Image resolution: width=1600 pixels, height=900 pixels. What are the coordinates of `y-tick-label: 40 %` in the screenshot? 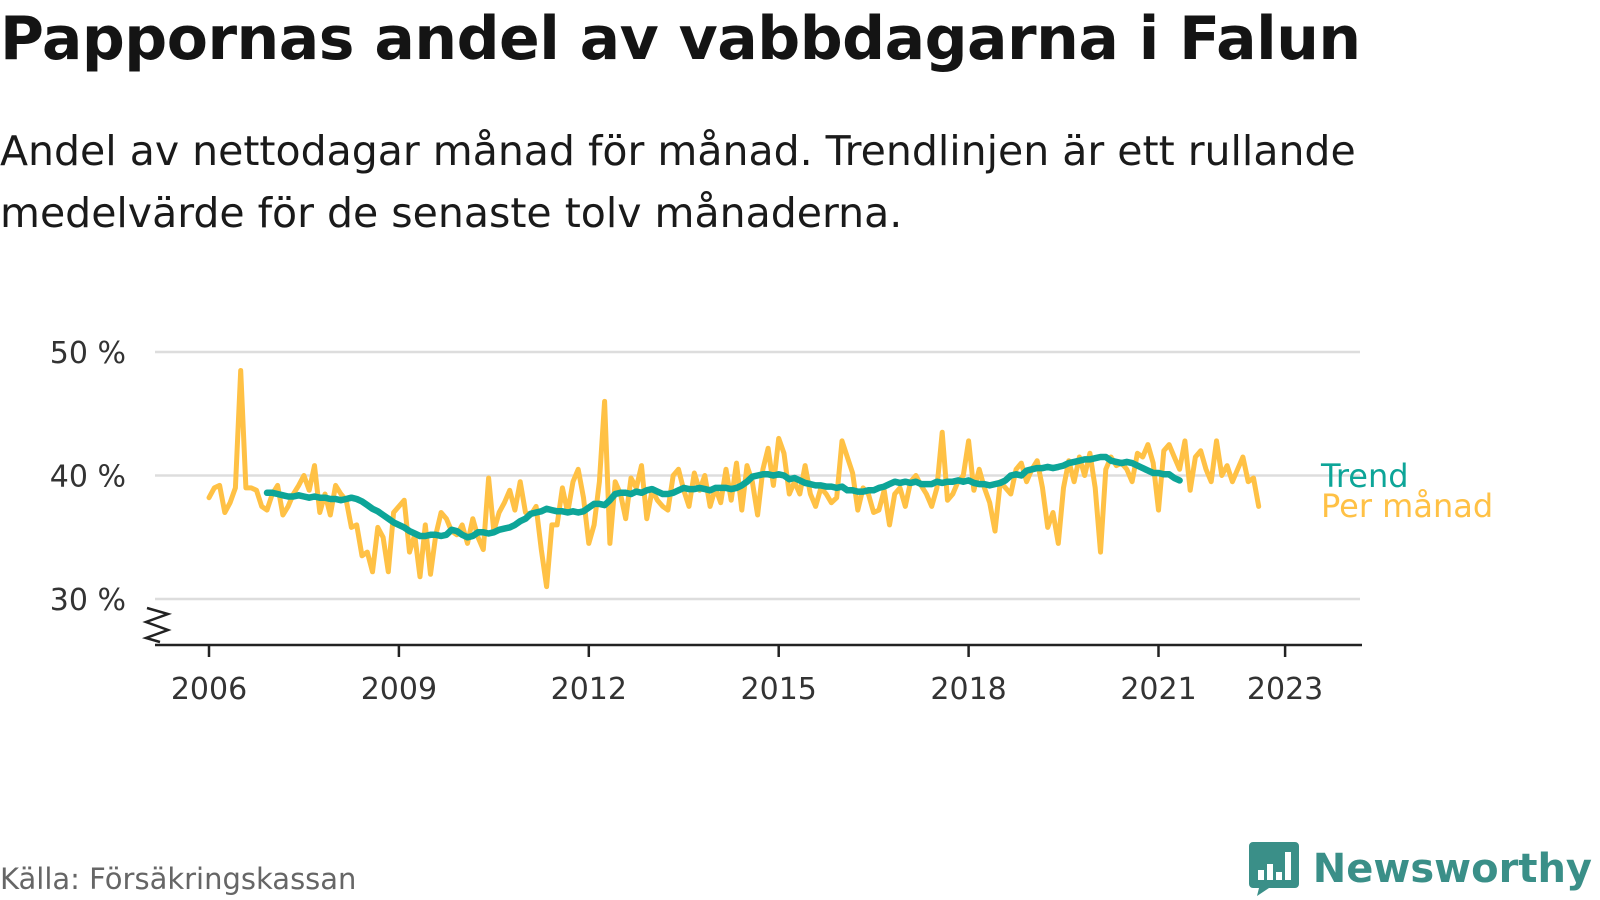 It's located at (88, 477).